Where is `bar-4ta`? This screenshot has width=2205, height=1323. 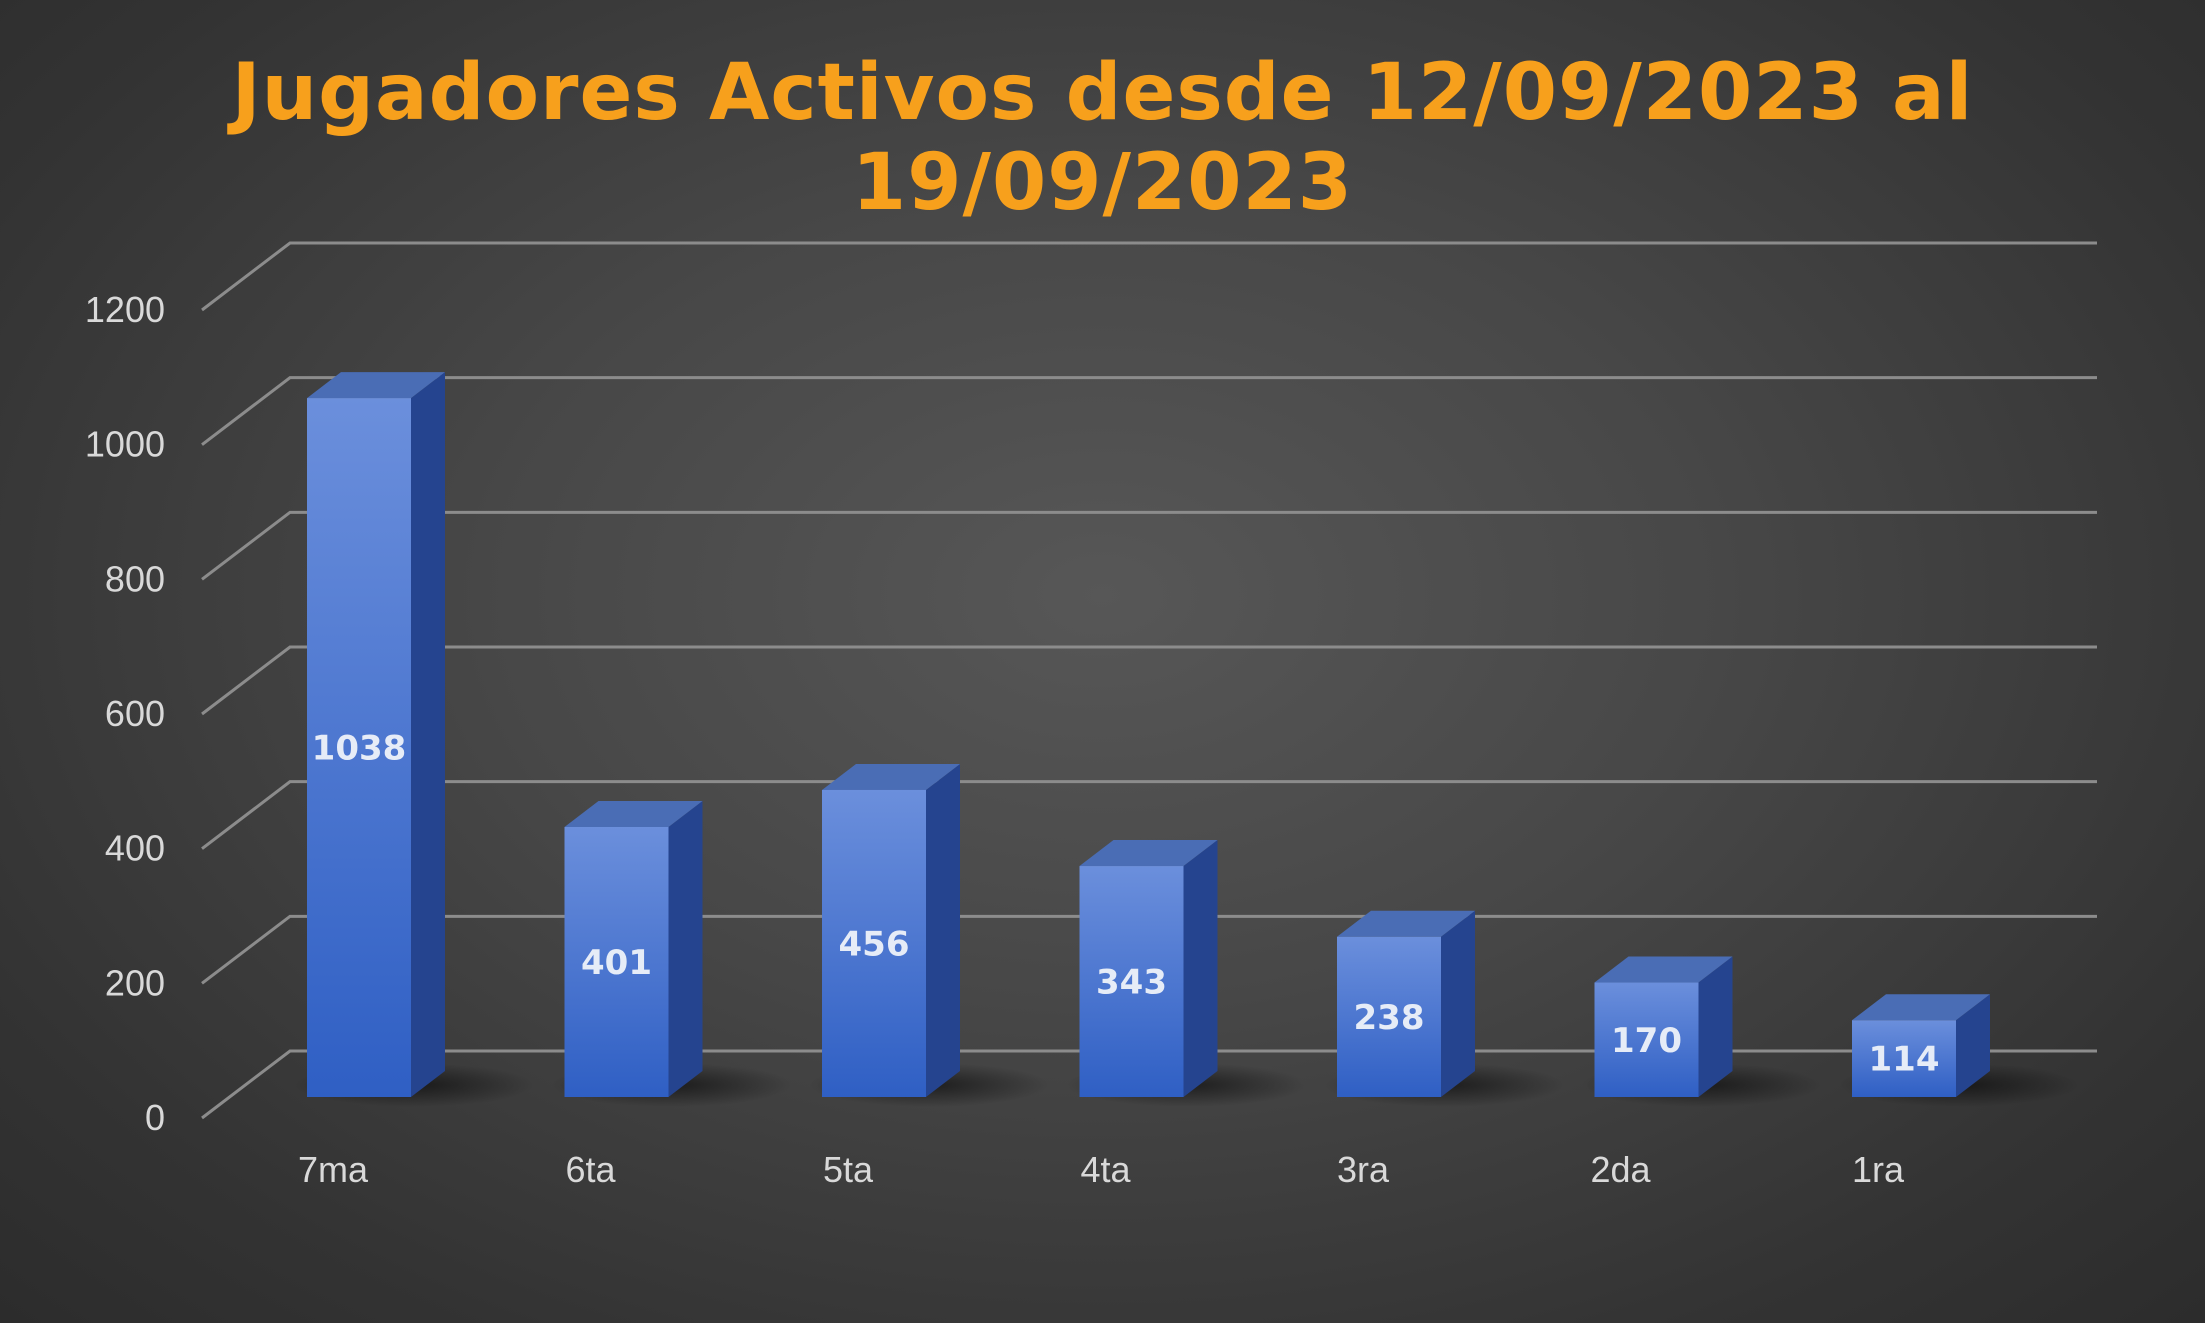
bar-4ta is located at coordinates (1148, 968).